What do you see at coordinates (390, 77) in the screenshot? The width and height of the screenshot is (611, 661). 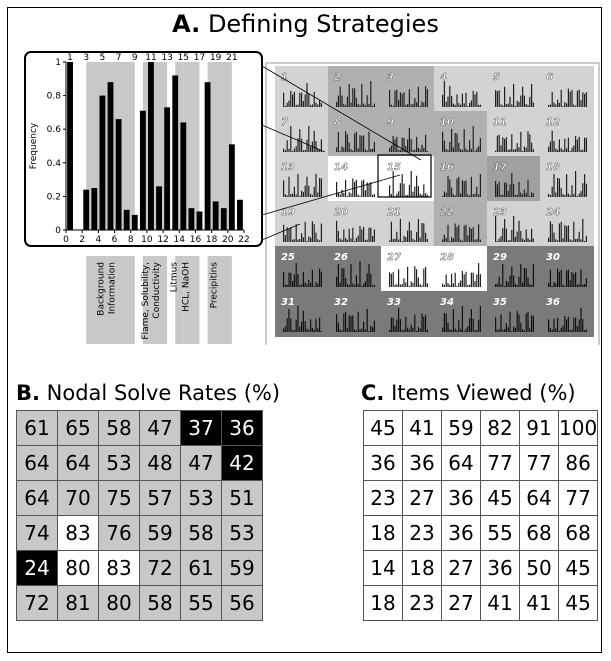 I see `node-label: 3` at bounding box center [390, 77].